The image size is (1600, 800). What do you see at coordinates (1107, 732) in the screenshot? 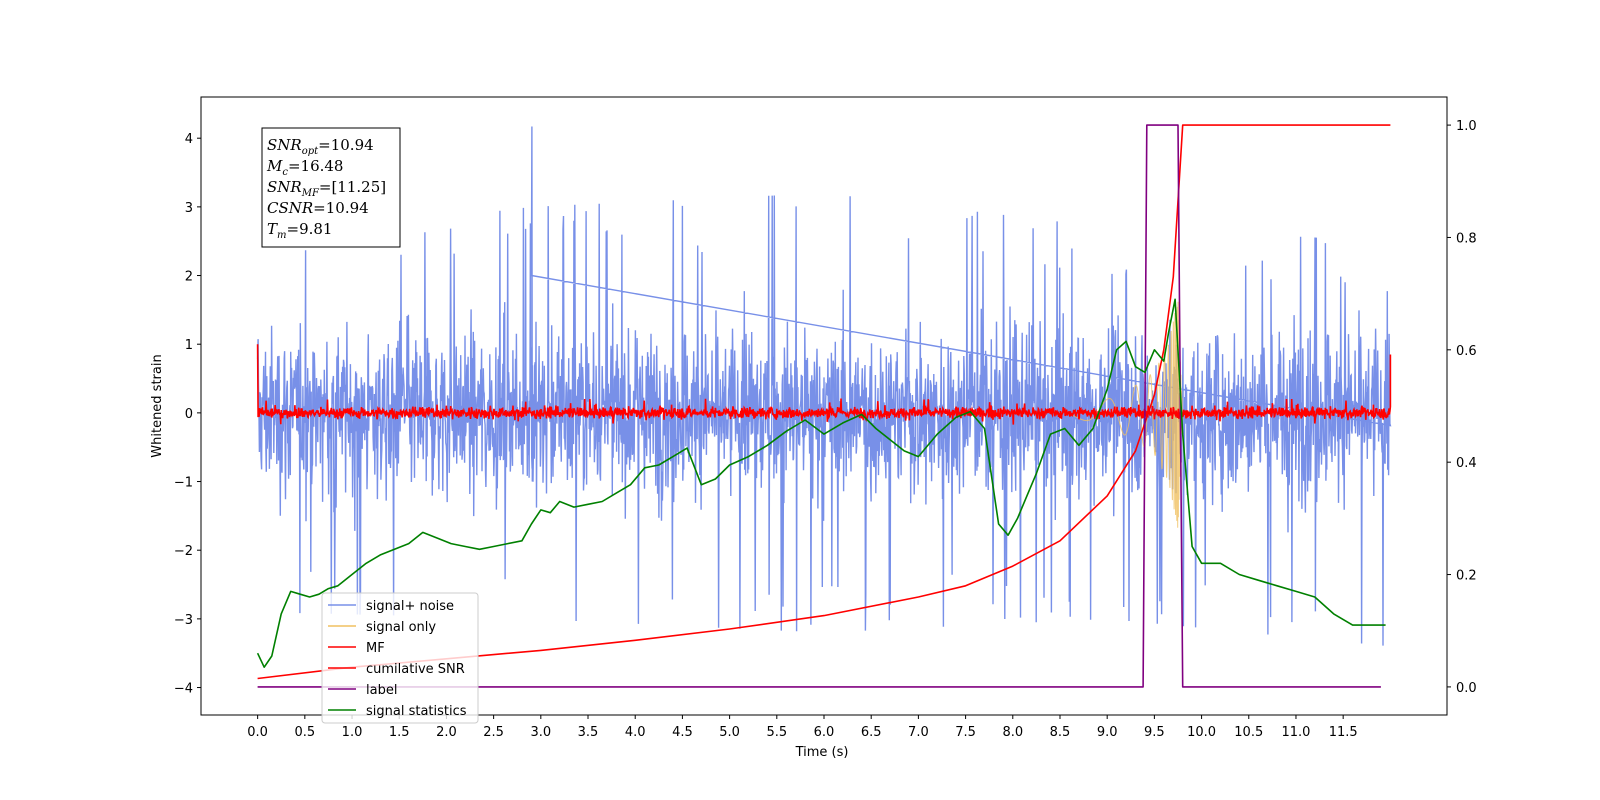
I see `x-tick-label: 9.0` at bounding box center [1107, 732].